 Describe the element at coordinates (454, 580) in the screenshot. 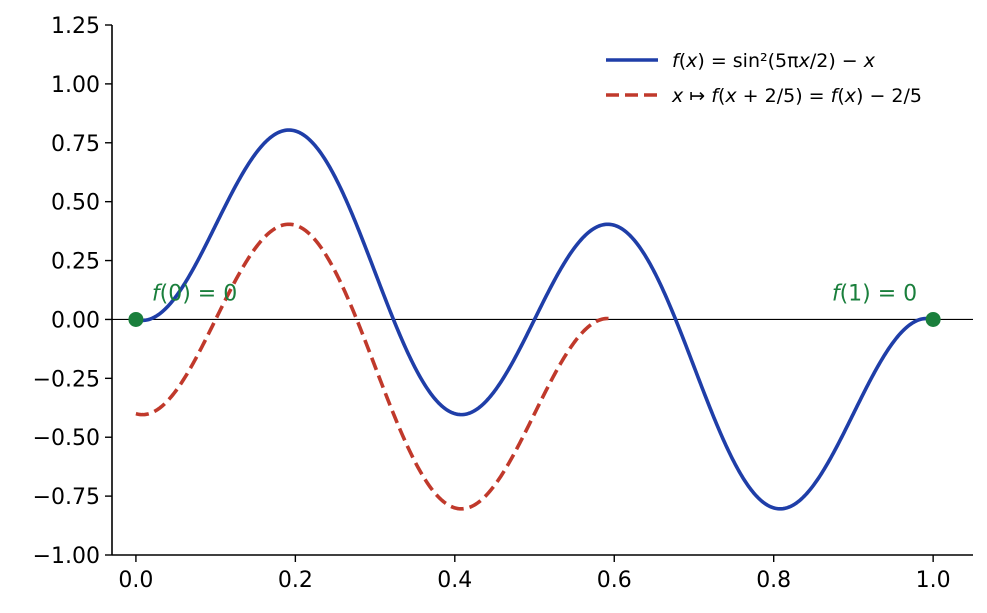

I see `x-tick-label: 0.4` at that location.